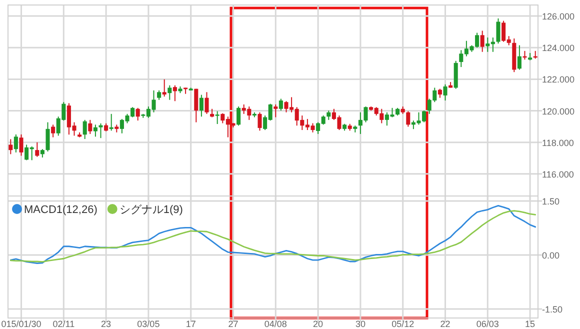  I want to click on x-tick-label: 23, so click(106, 324).